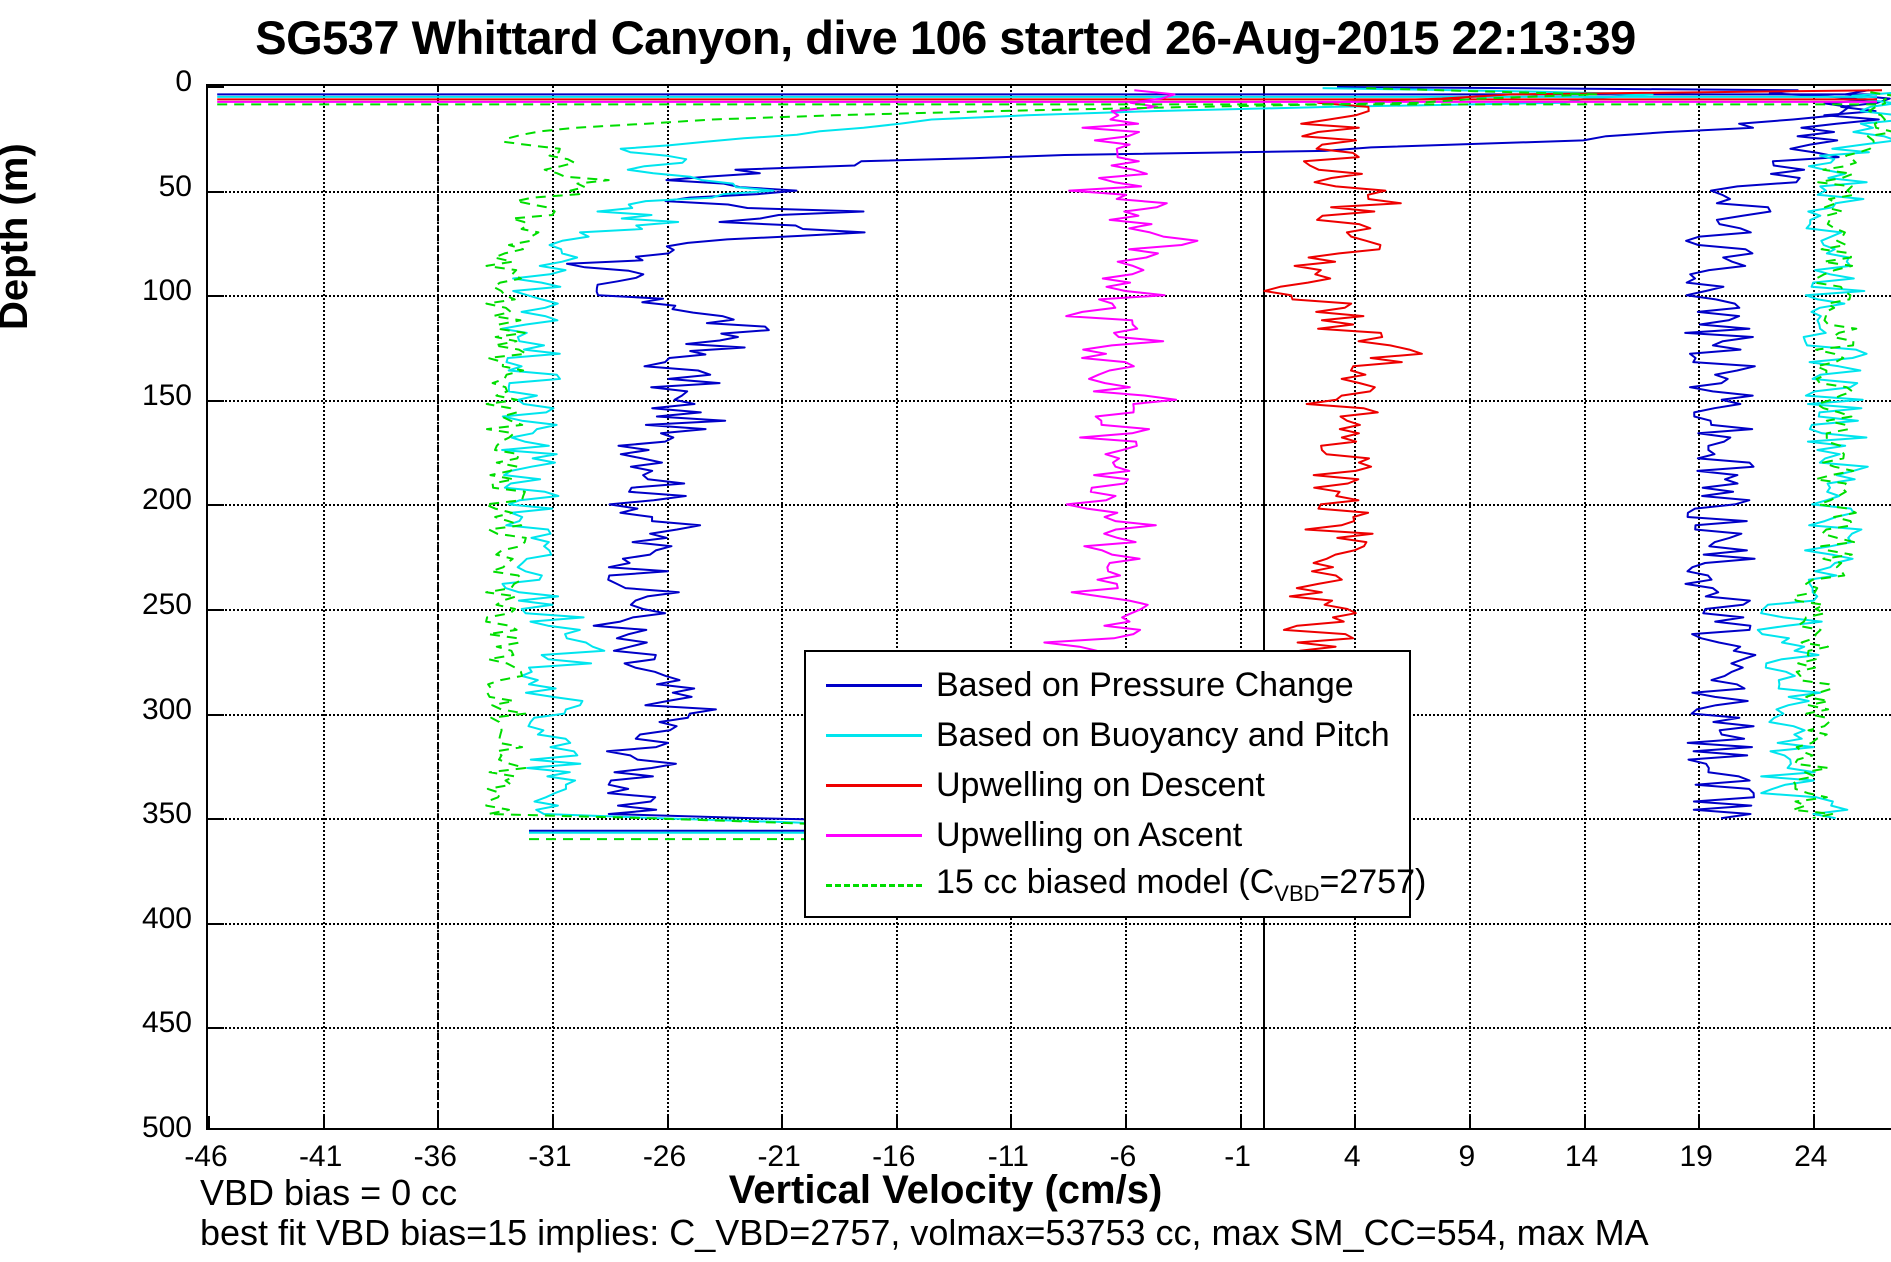  Describe the element at coordinates (1467, 1156) in the screenshot. I see `x-tick-label: 9` at that location.